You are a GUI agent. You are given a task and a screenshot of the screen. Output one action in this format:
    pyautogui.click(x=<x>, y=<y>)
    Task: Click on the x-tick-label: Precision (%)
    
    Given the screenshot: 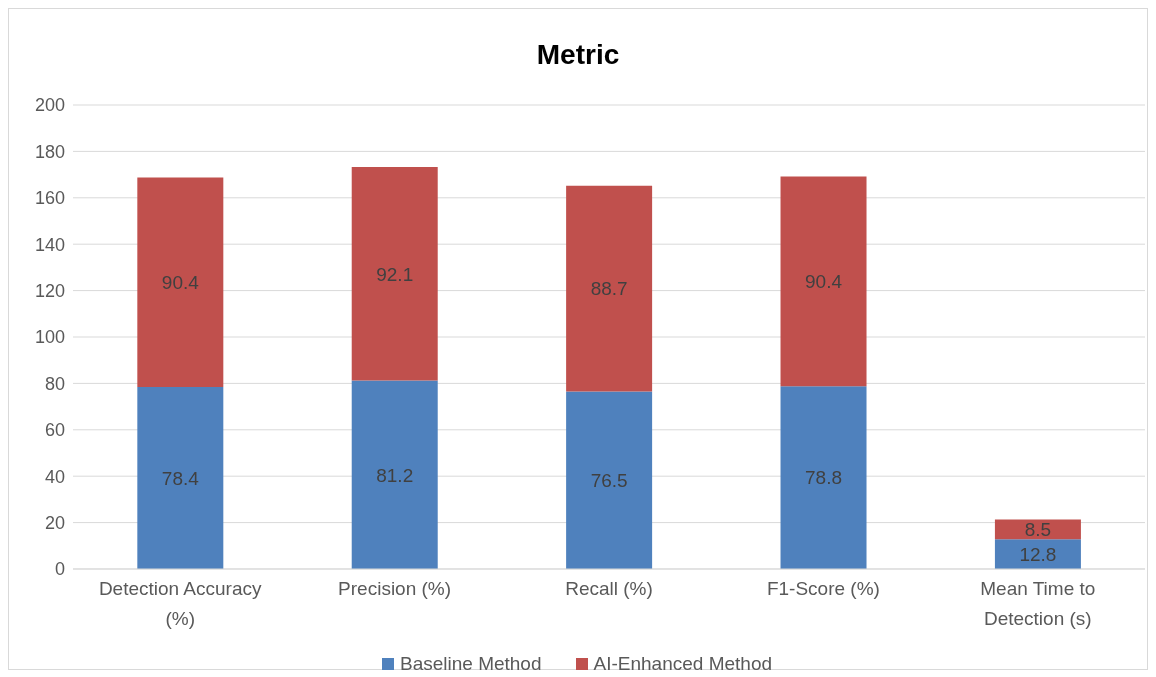 What is the action you would take?
    pyautogui.click(x=395, y=588)
    